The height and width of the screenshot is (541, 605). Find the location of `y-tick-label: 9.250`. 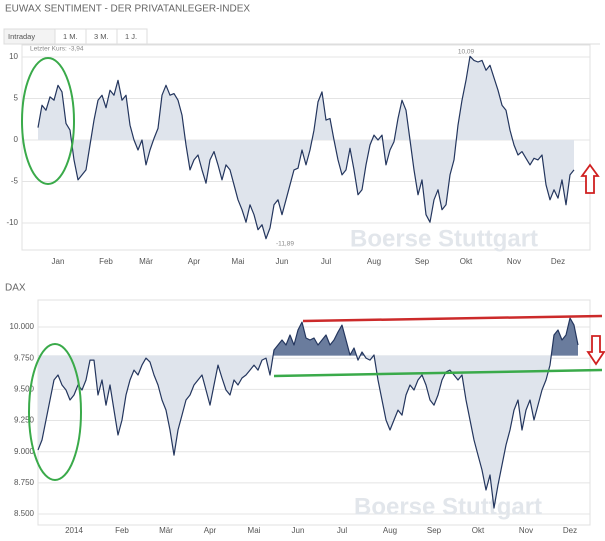

y-tick-label: 9.250 is located at coordinates (24, 420).